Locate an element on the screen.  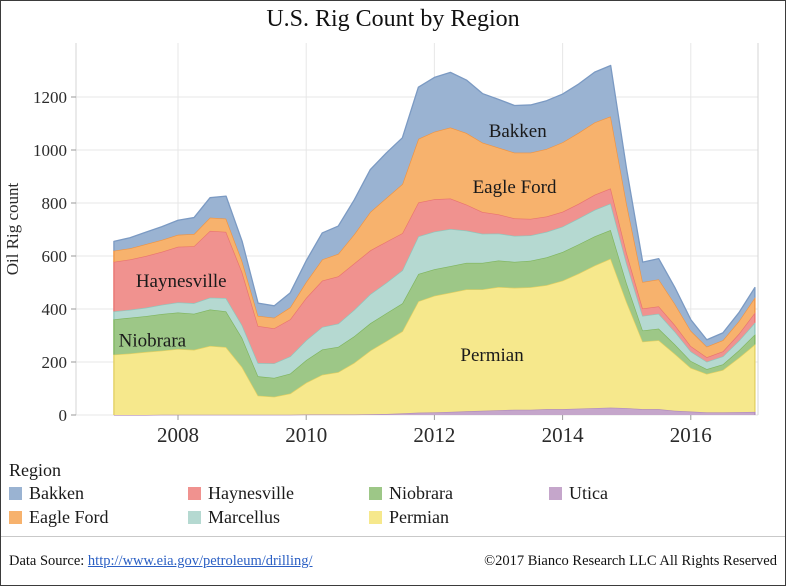
legend-item-eagle-ford: Eagle Ford is located at coordinates (98, 517).